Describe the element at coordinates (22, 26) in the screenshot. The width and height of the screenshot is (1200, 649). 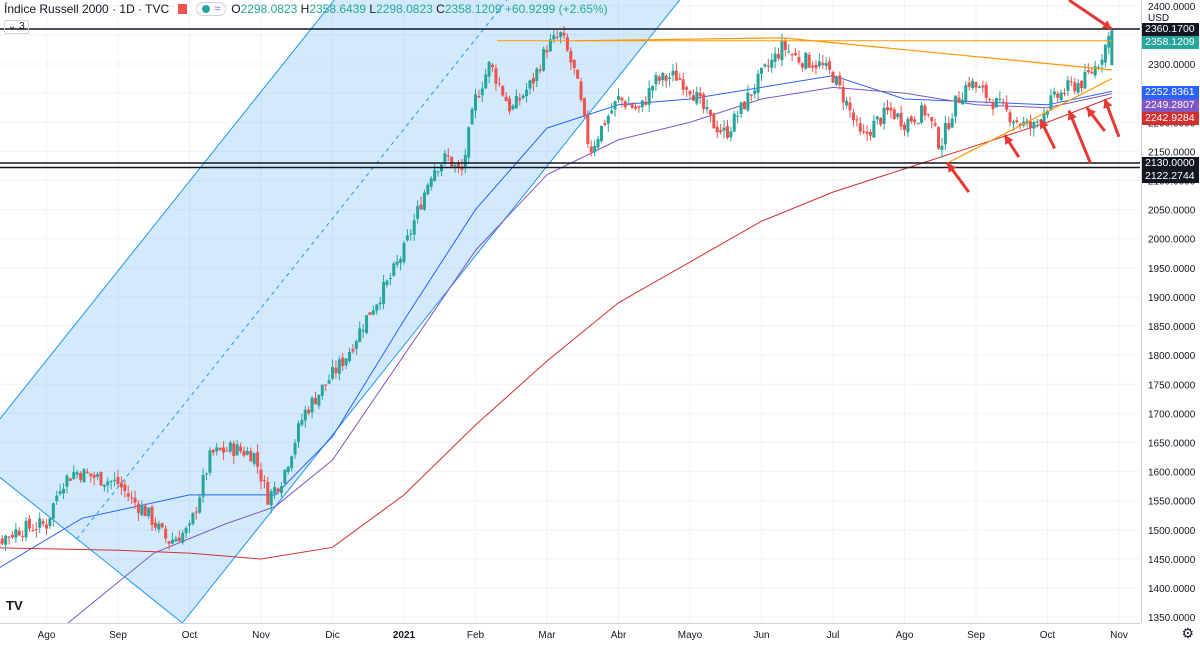
I see `indicator-count: 3` at that location.